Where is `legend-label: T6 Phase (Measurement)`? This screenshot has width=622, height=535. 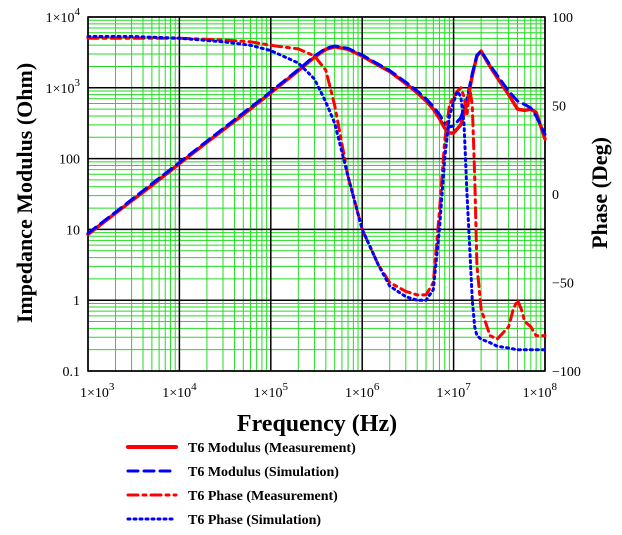 legend-label: T6 Phase (Measurement) is located at coordinates (263, 496).